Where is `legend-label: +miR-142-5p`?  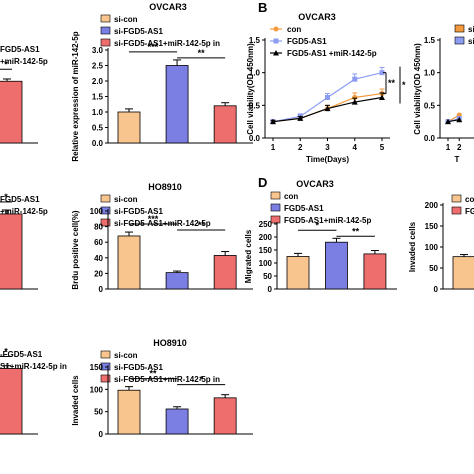
legend-label: +miR-142-5p is located at coordinates (24, 61).